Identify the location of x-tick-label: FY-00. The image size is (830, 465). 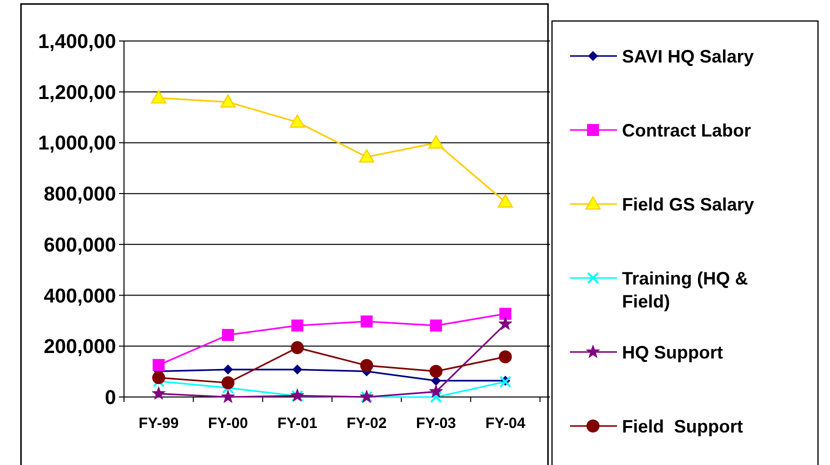
(228, 423).